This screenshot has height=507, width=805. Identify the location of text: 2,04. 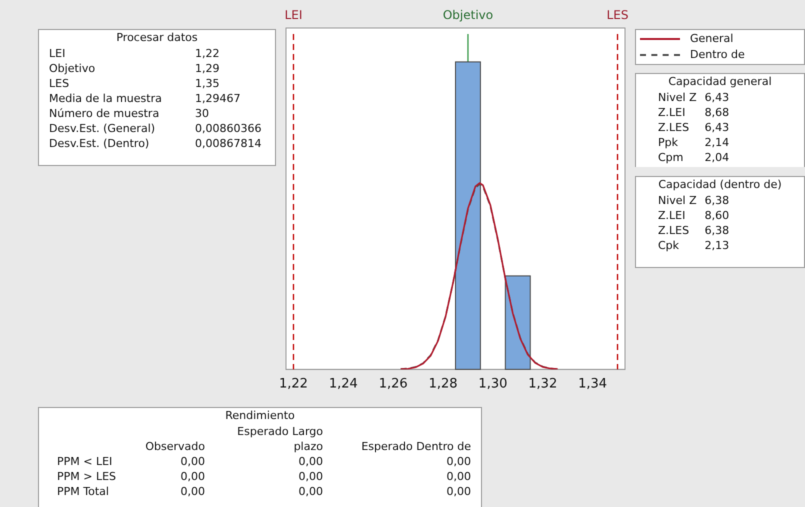
(717, 157).